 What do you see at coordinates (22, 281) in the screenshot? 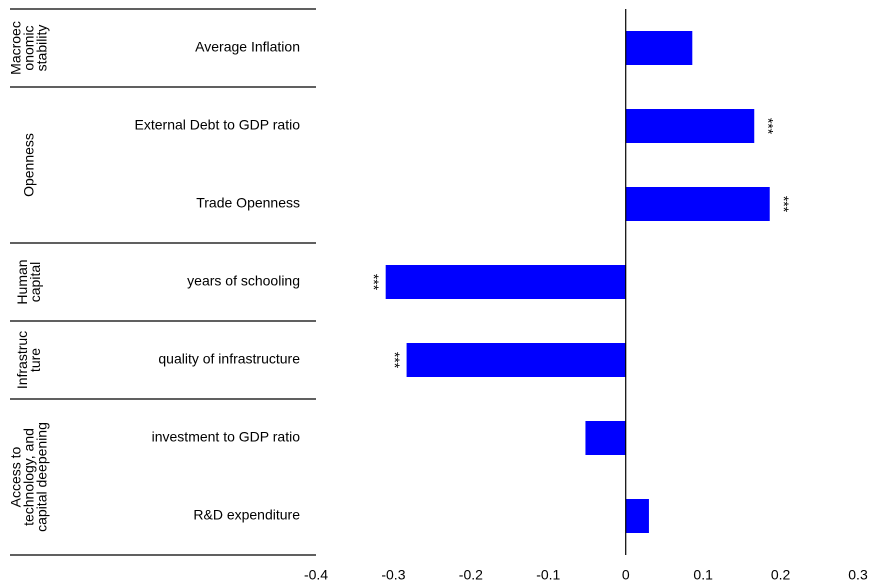
I see `group-label: Human` at bounding box center [22, 281].